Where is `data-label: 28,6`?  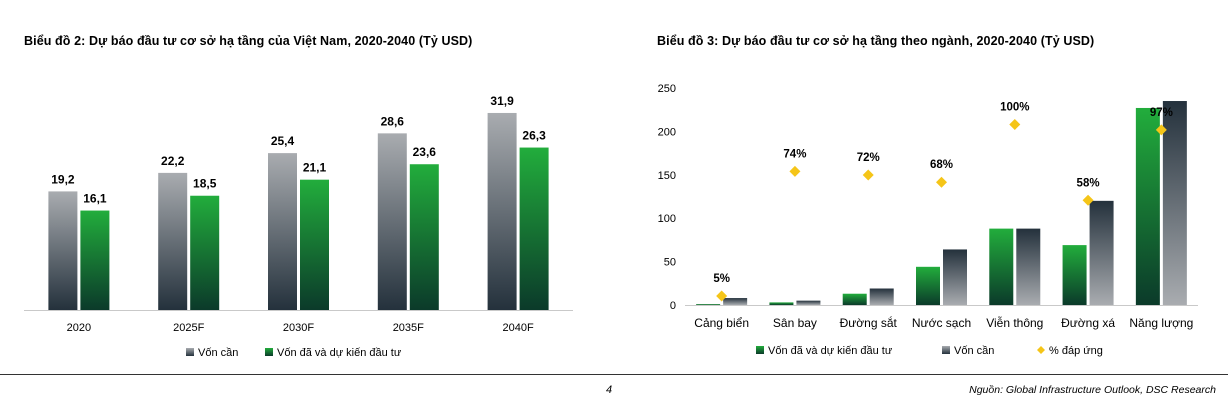 data-label: 28,6 is located at coordinates (393, 121).